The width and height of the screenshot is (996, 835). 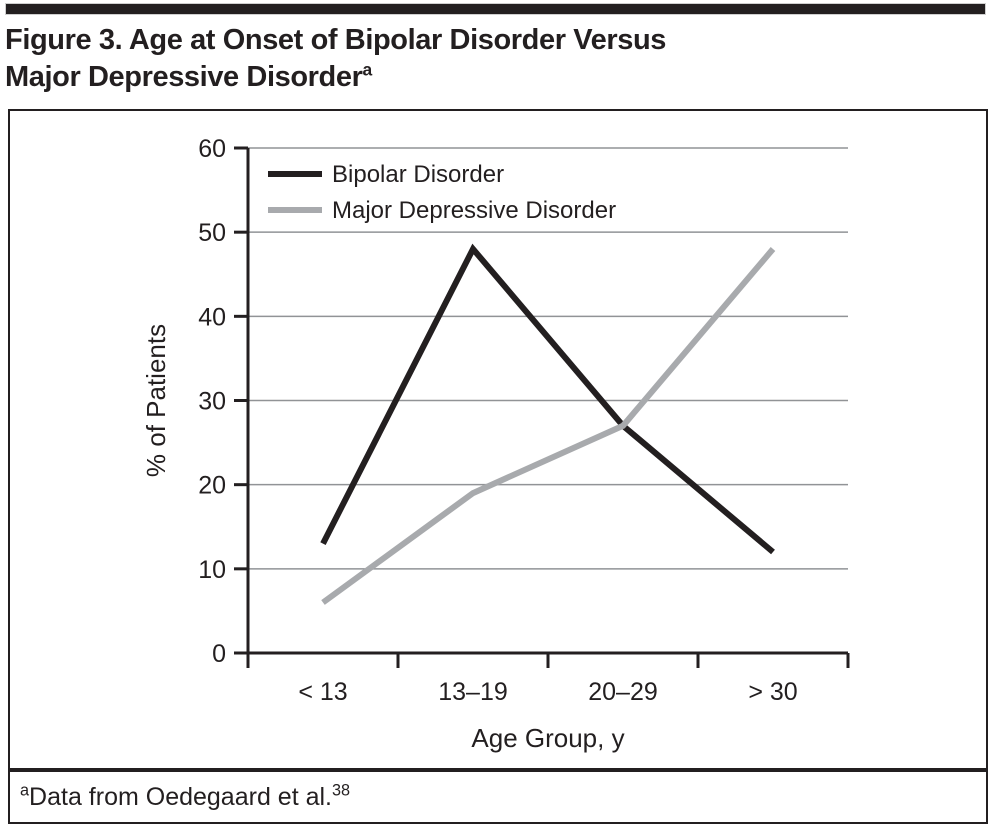 I want to click on footnote-panel: aData from Oedegaard et al.38, so click(x=498, y=797).